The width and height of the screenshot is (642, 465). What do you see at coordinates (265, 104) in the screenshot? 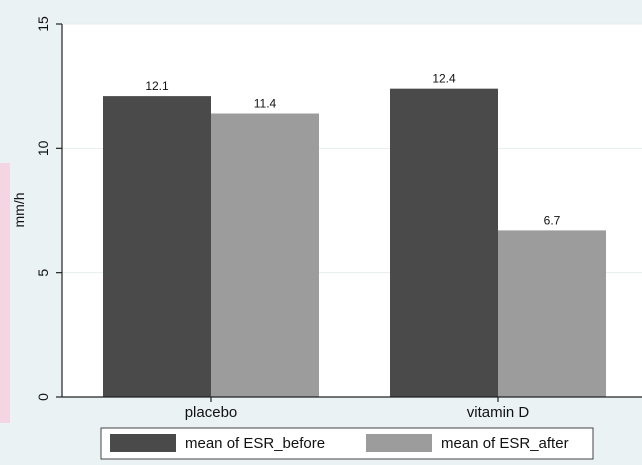
I see `value-label: 11.4` at bounding box center [265, 104].